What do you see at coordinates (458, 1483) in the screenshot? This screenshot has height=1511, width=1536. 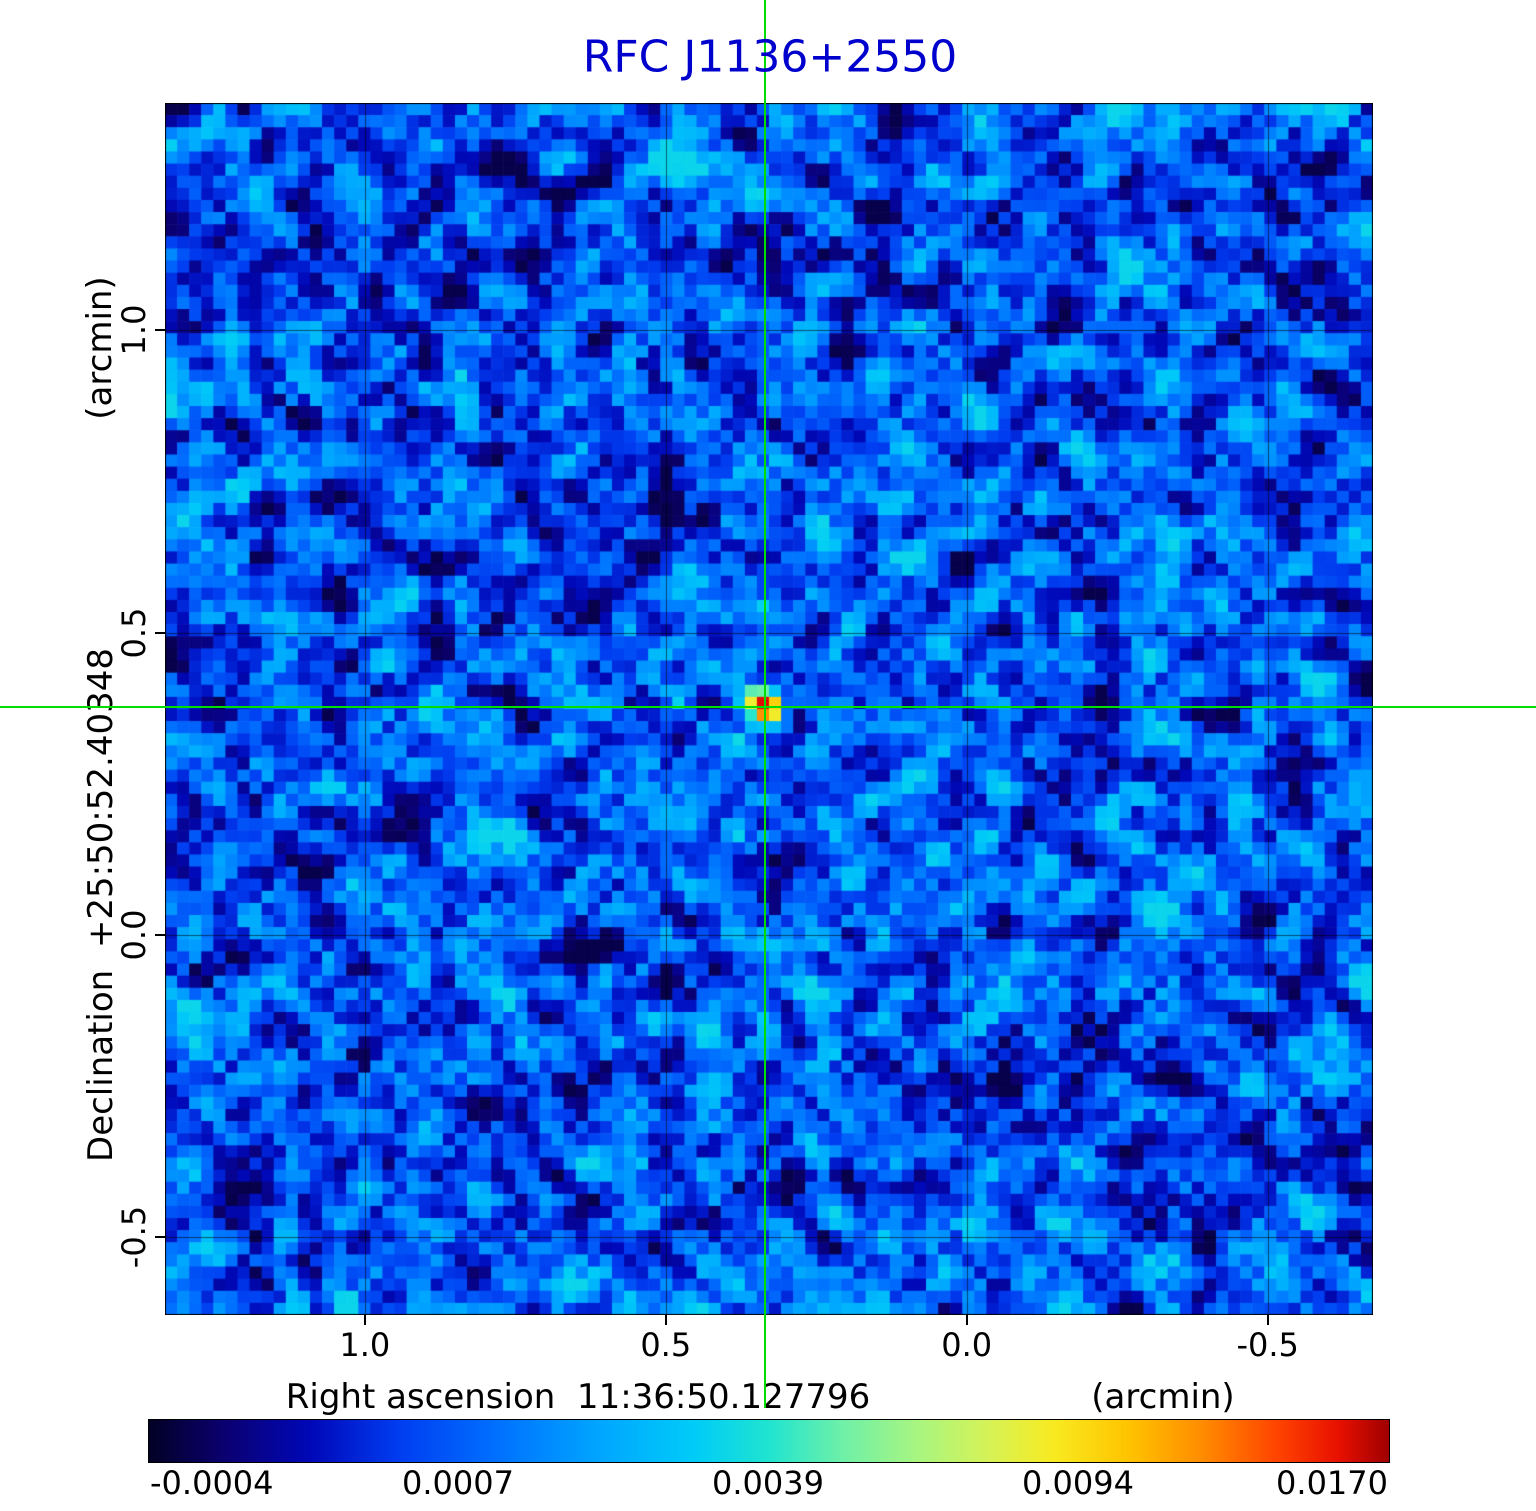 I see `colorbar-tick-label: 0.0007` at bounding box center [458, 1483].